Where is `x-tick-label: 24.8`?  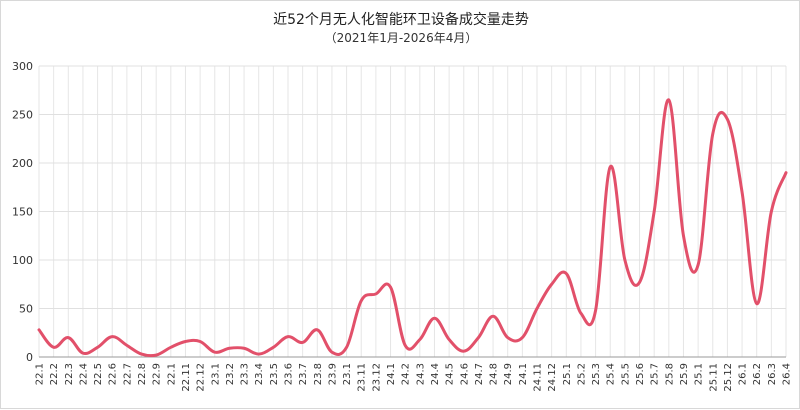 x-tick-label: 24.8 is located at coordinates (494, 374).